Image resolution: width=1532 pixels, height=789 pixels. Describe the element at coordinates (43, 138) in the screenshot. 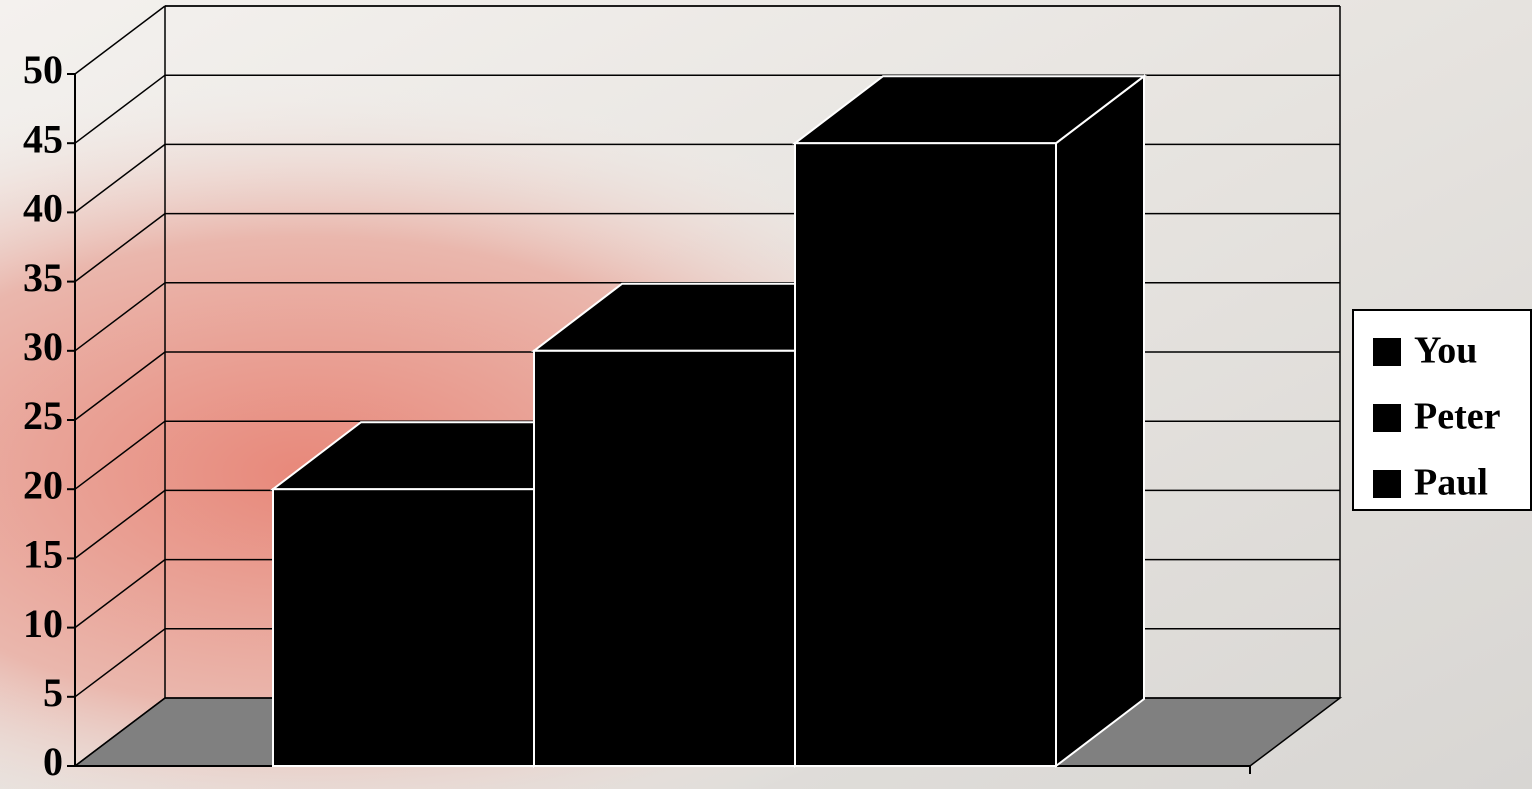

I see `y-tick-label: 45` at that location.